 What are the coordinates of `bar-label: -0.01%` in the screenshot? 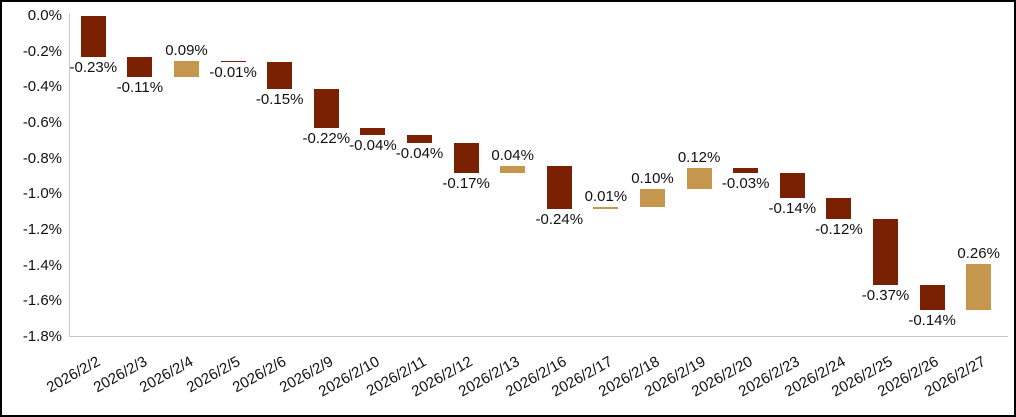 It's located at (233, 73).